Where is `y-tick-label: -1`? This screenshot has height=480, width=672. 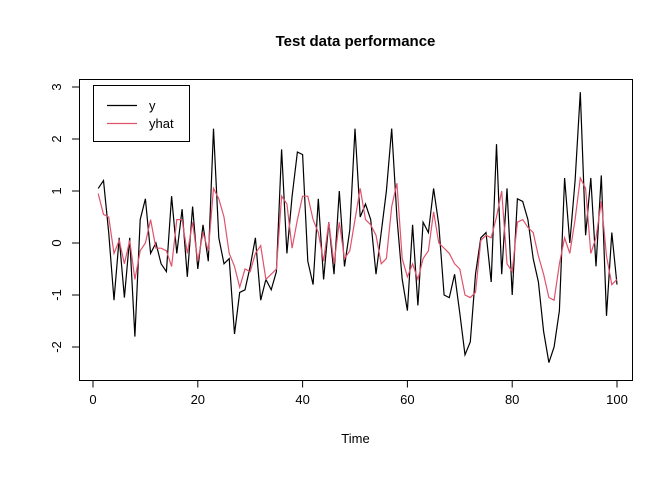 y-tick-label: -1 is located at coordinates (56, 295).